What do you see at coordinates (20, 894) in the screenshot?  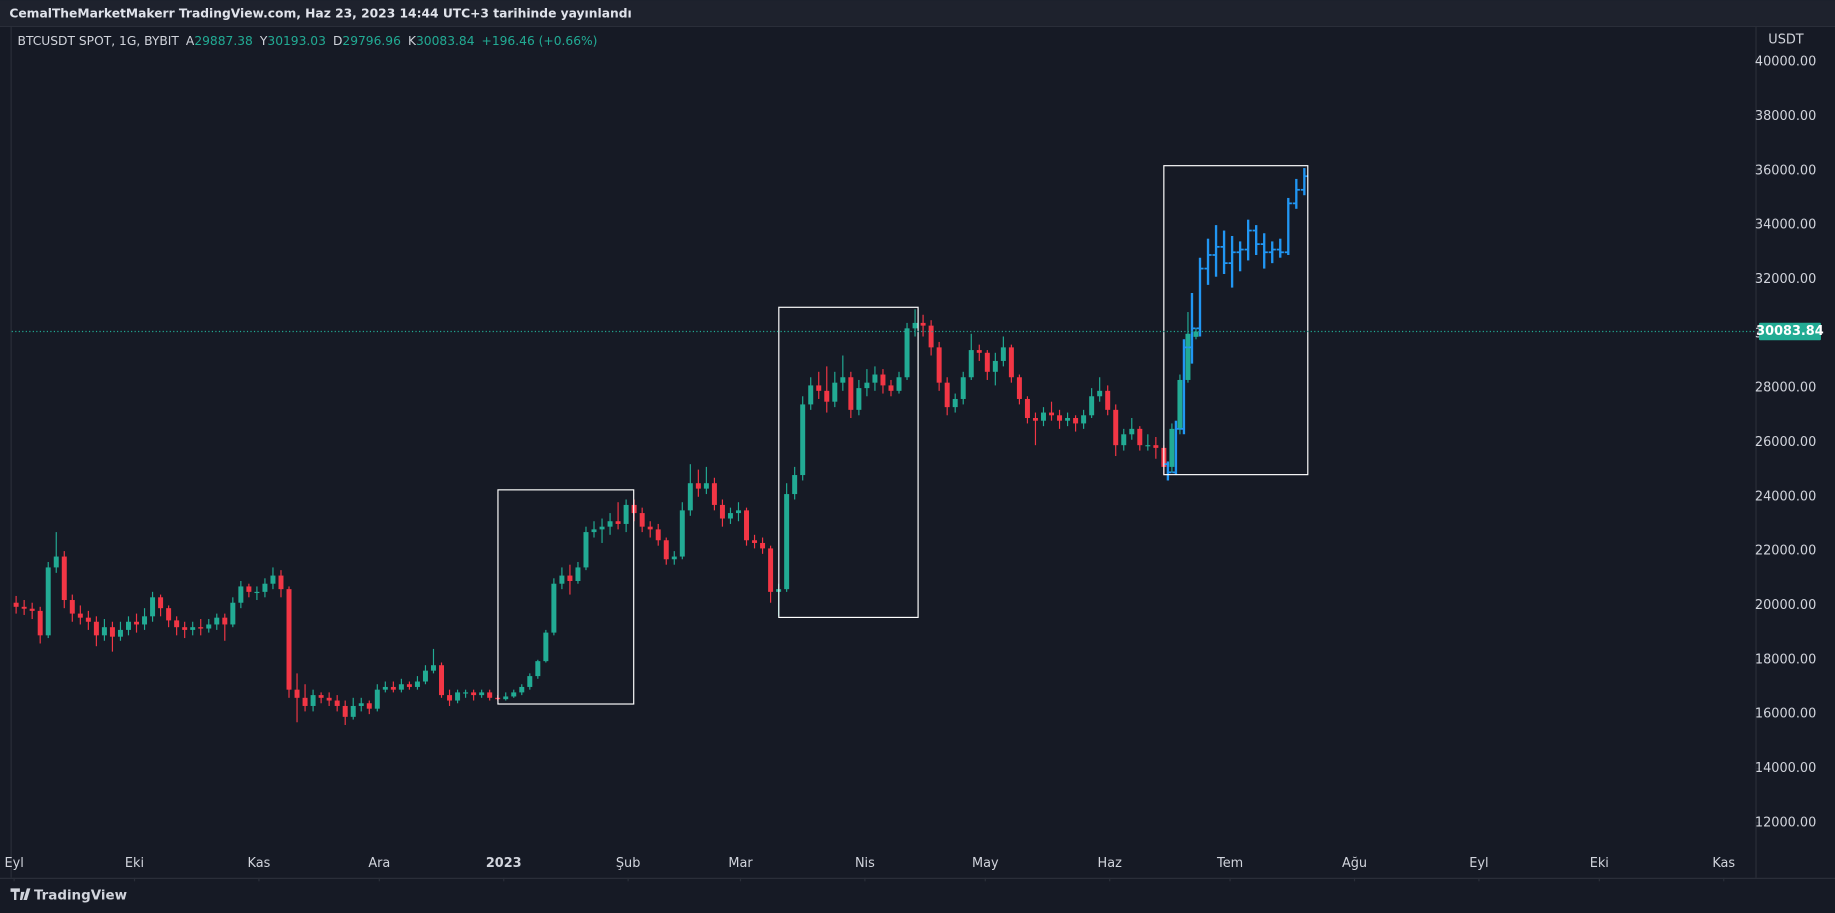 I see `logo-icon` at bounding box center [20, 894].